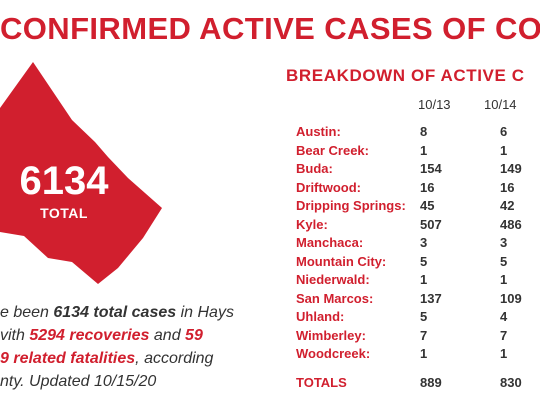 Image resolution: width=540 pixels, height=407 pixels. I want to click on cases-10-13: 507, so click(431, 224).